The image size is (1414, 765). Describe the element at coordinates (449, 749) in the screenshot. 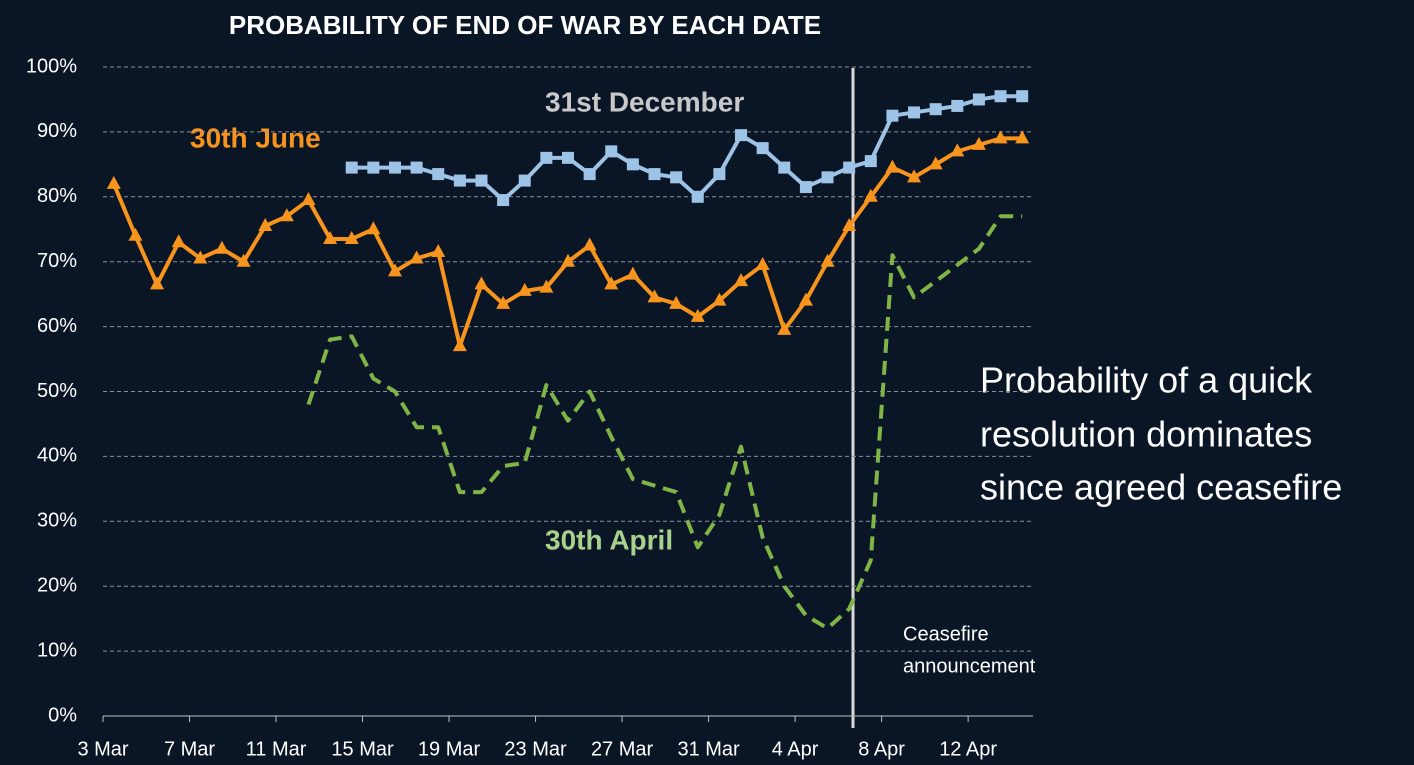

I see `x-tick-label: 19 Mar` at that location.